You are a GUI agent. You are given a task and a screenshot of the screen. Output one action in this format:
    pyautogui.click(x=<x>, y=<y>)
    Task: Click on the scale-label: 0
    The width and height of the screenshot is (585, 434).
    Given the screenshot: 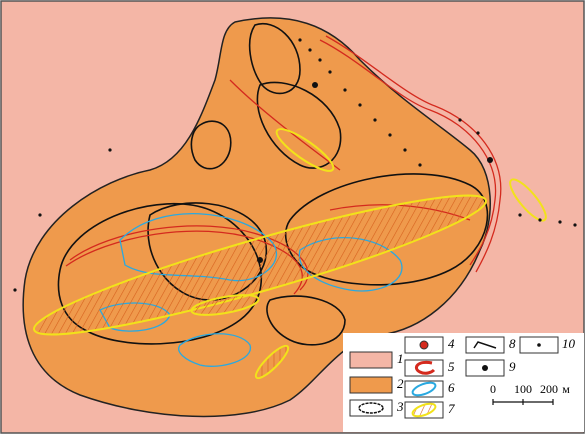 What is the action you would take?
    pyautogui.click(x=493, y=389)
    